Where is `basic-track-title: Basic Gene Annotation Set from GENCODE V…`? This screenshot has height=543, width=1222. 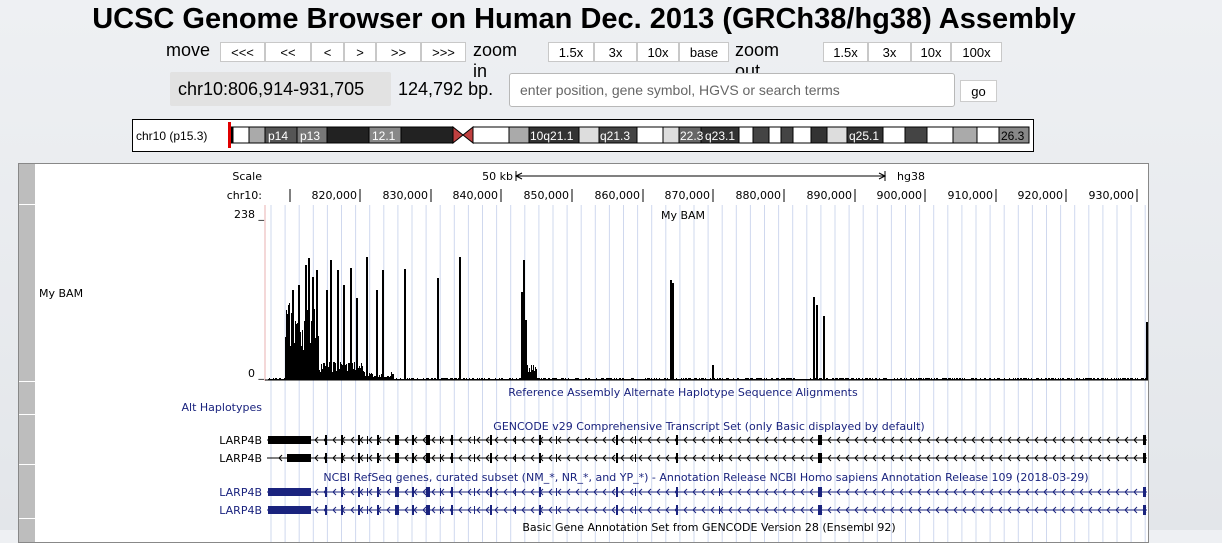
basic-track-title: Basic Gene Annotation Set from GENCODE V… is located at coordinates (708, 527).